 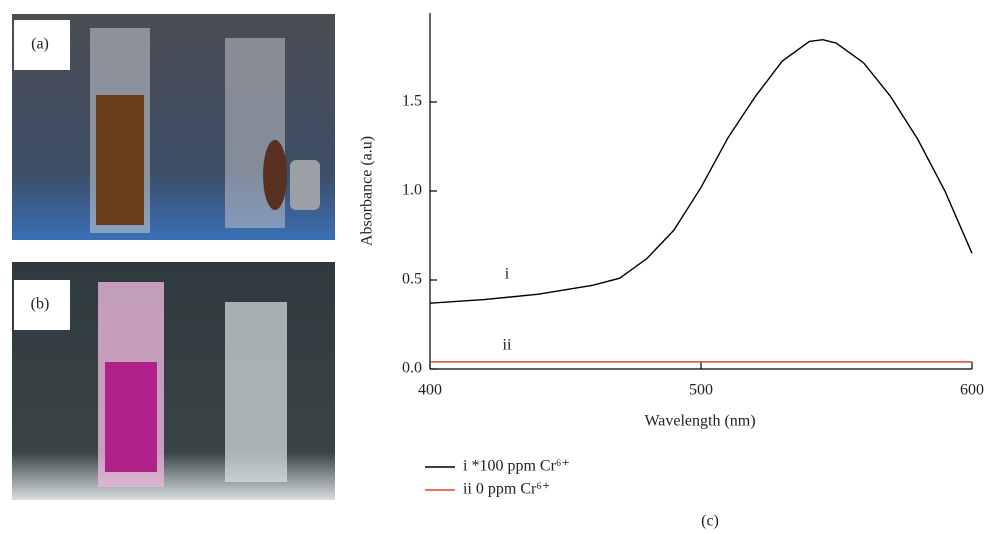 What do you see at coordinates (507, 274) in the screenshot?
I see `annotation: i` at bounding box center [507, 274].